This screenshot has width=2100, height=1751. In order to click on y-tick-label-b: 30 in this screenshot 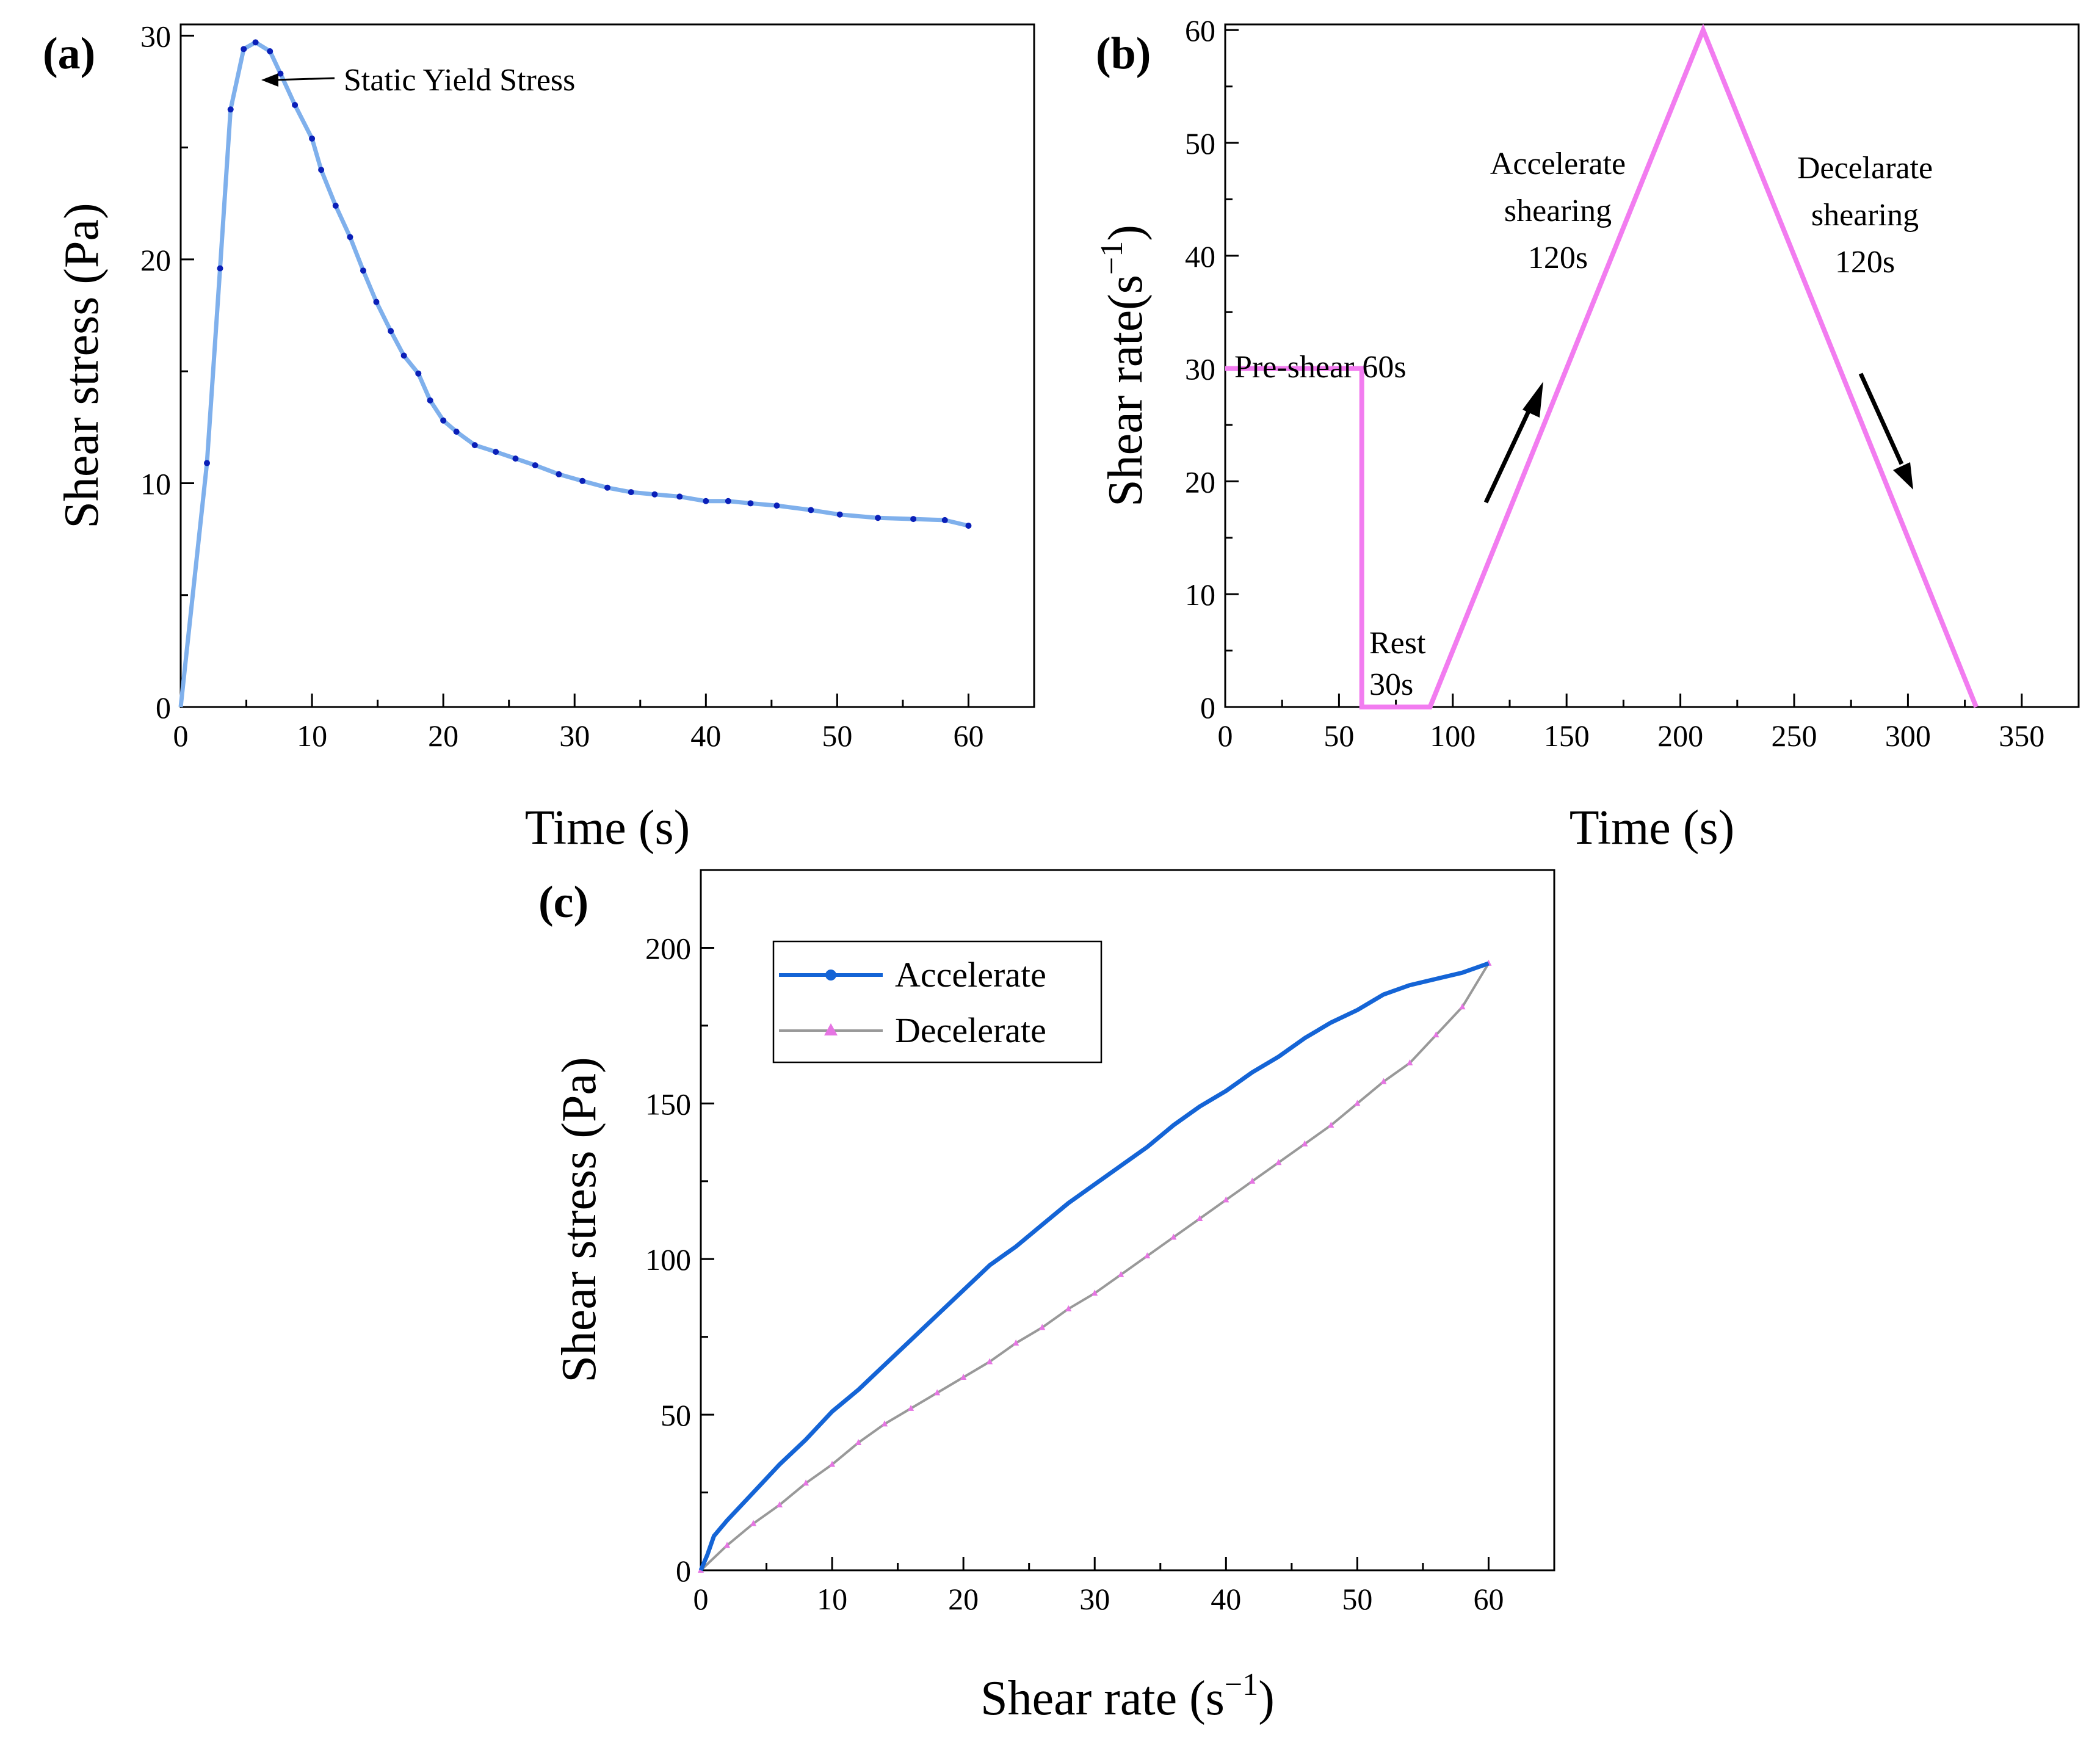, I will do `click(1200, 369)`.